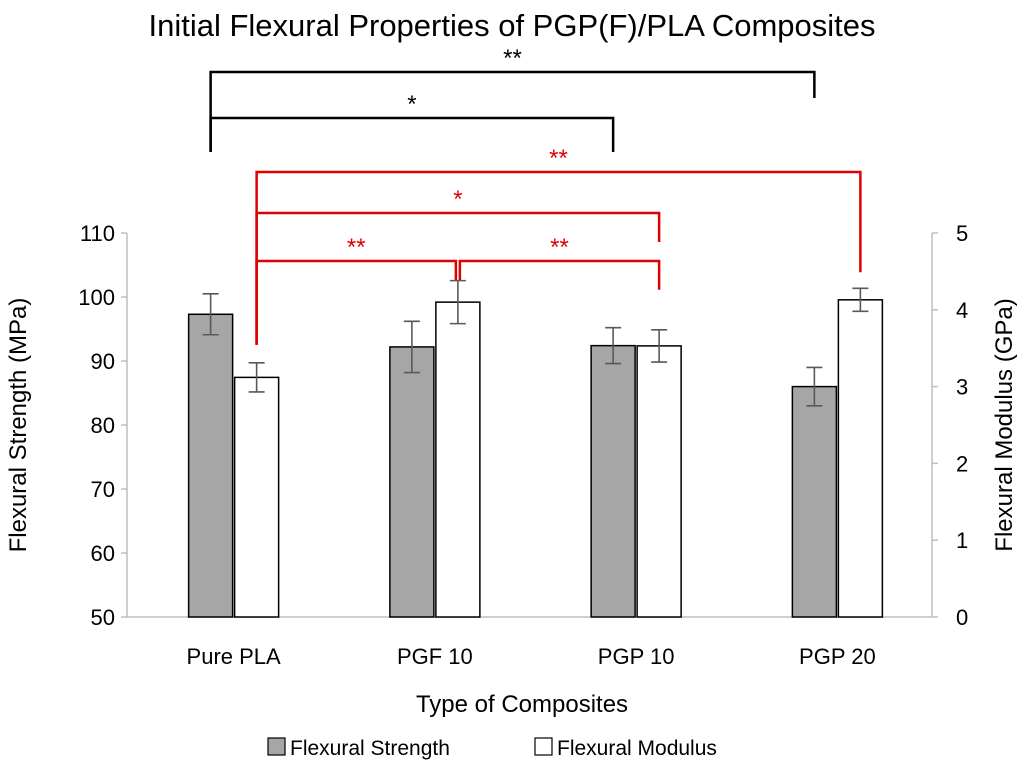 The height and width of the screenshot is (767, 1024). What do you see at coordinates (234, 656) in the screenshot?
I see `x-tick-label: Pure PLA` at bounding box center [234, 656].